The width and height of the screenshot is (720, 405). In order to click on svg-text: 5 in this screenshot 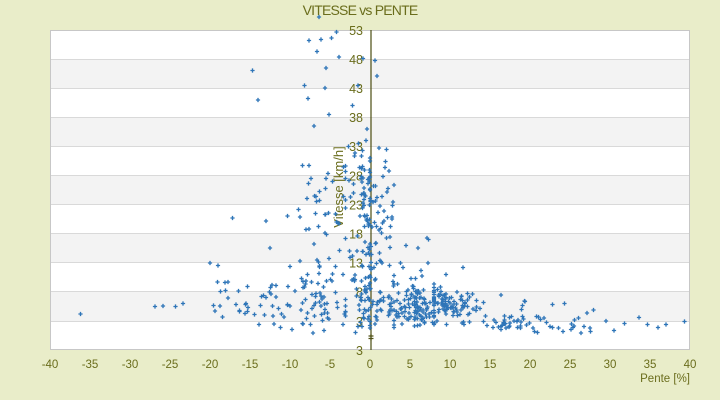, I will do `click(410, 365)`.